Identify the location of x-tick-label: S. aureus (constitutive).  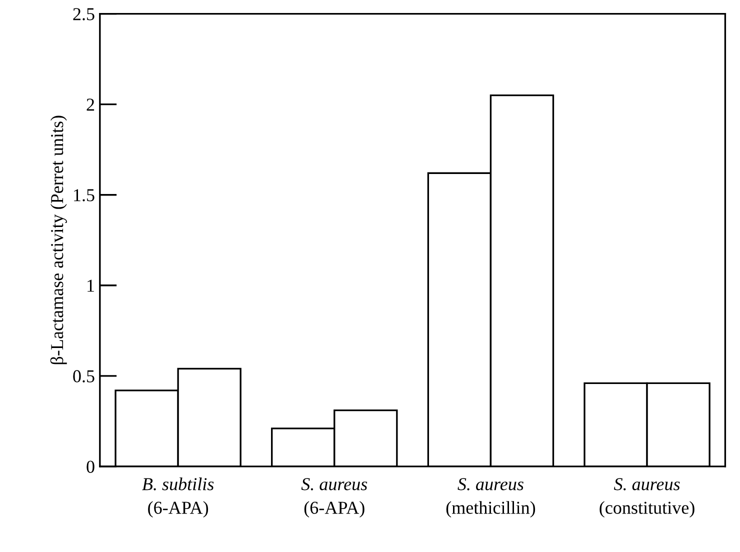
(647, 498).